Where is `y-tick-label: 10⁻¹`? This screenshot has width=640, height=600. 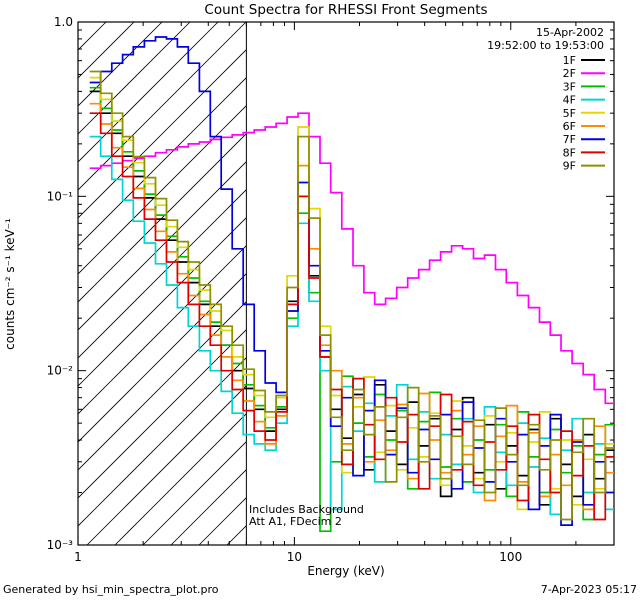 y-tick-label: 10⁻¹ is located at coordinates (60, 196).